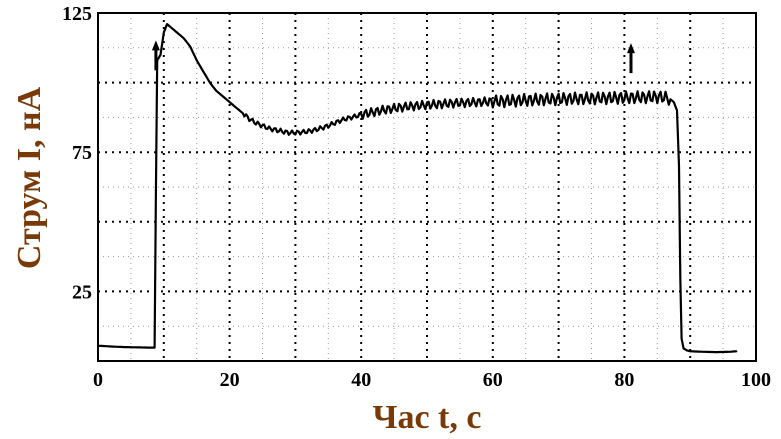 Image resolution: width=781 pixels, height=439 pixels. I want to click on y-tick-label: 125, so click(77, 14).